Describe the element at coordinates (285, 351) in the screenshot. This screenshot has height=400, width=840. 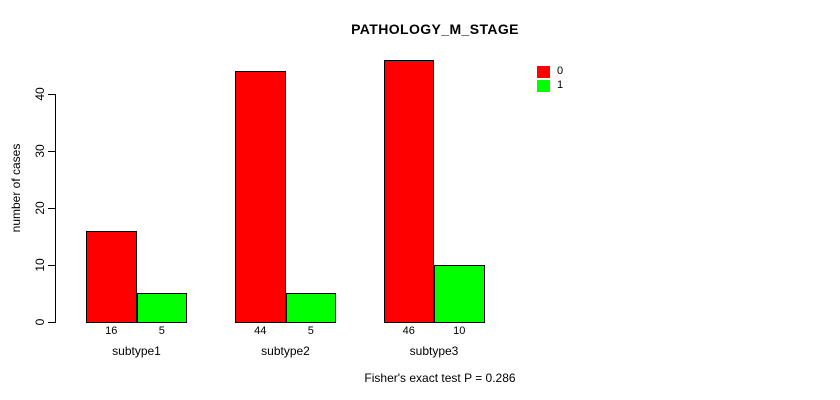
I see `x-category-label-subtype2: subtype2` at that location.